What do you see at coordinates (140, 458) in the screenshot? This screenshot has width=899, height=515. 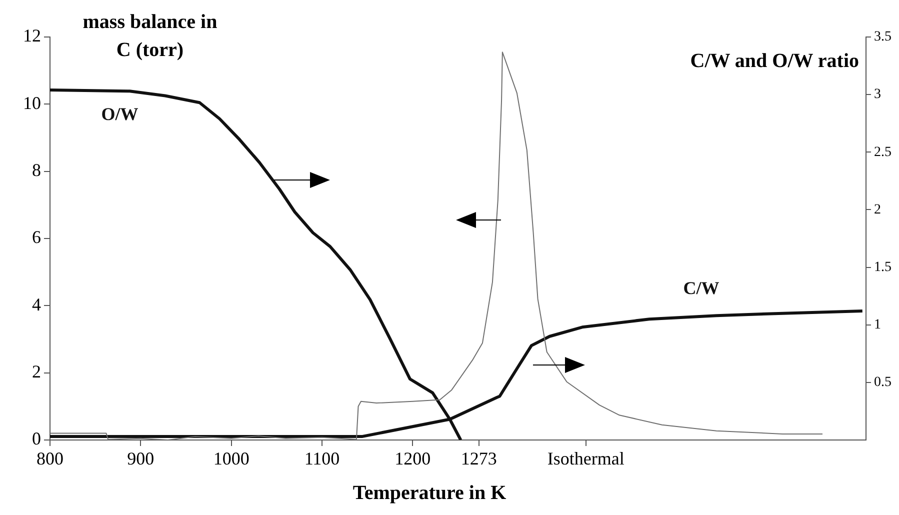 I see `x-tick-label: 900` at bounding box center [140, 458].